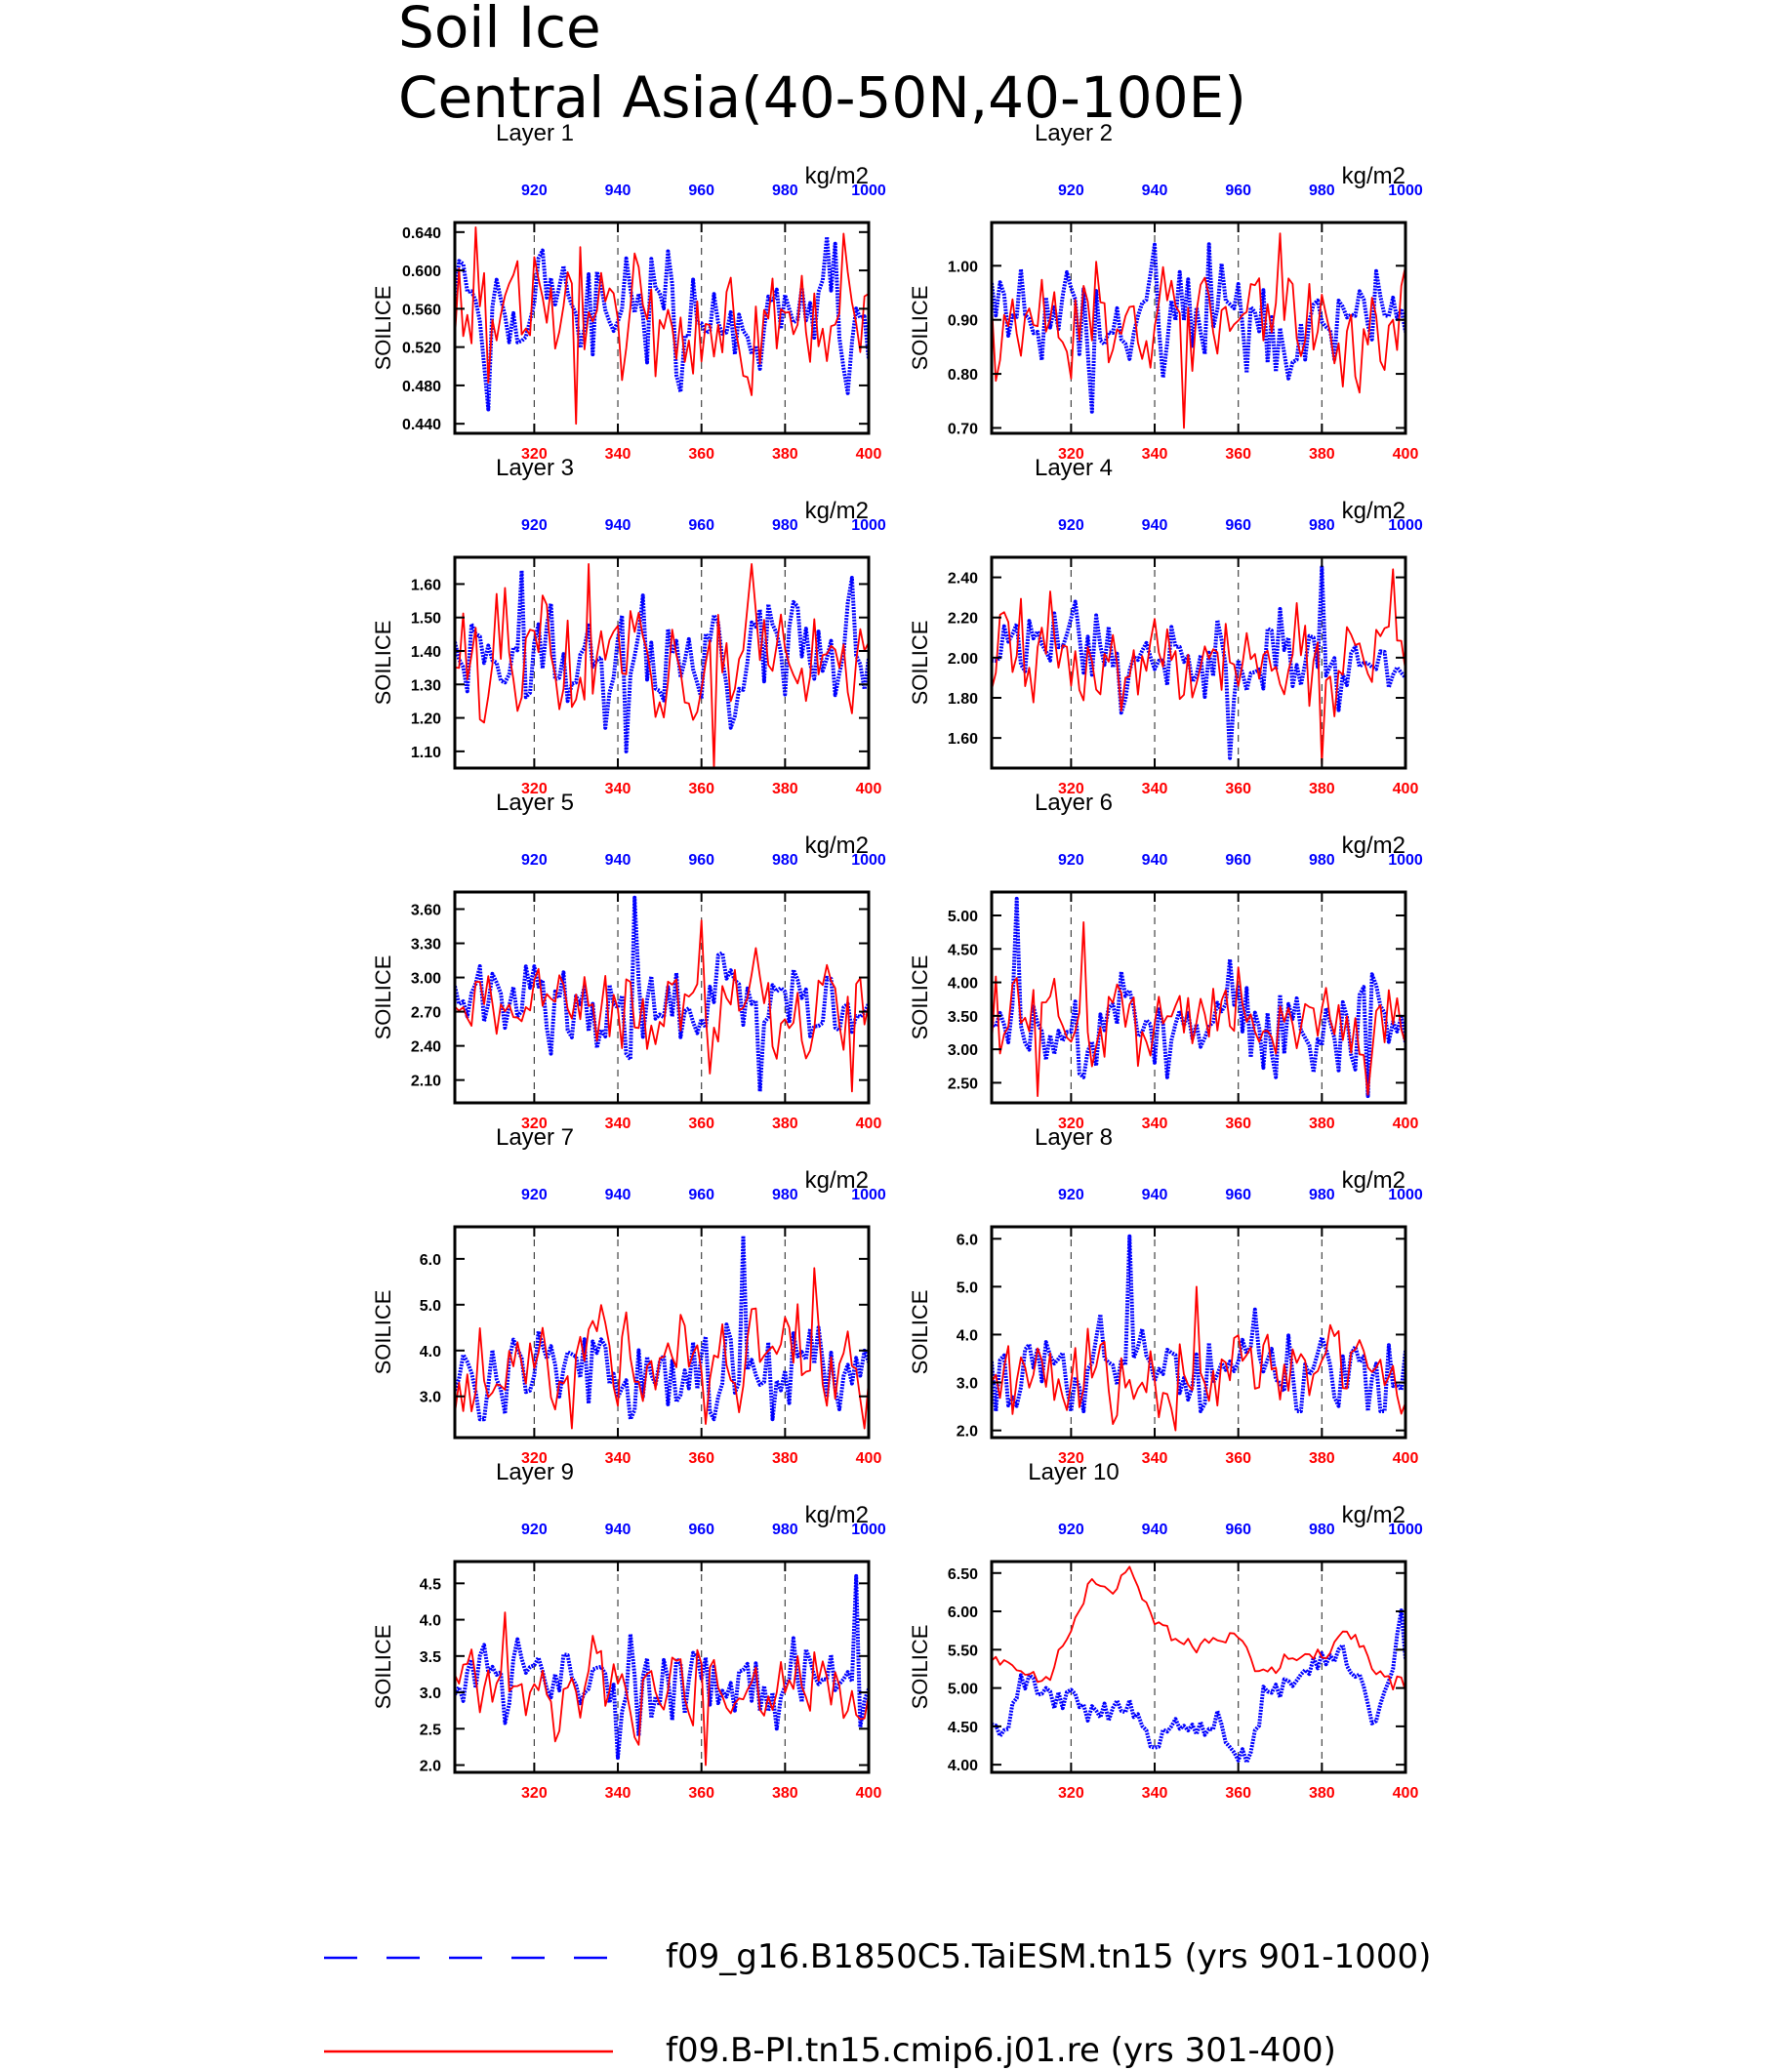  I want to click on panel-title: Layer 3, so click(535, 468).